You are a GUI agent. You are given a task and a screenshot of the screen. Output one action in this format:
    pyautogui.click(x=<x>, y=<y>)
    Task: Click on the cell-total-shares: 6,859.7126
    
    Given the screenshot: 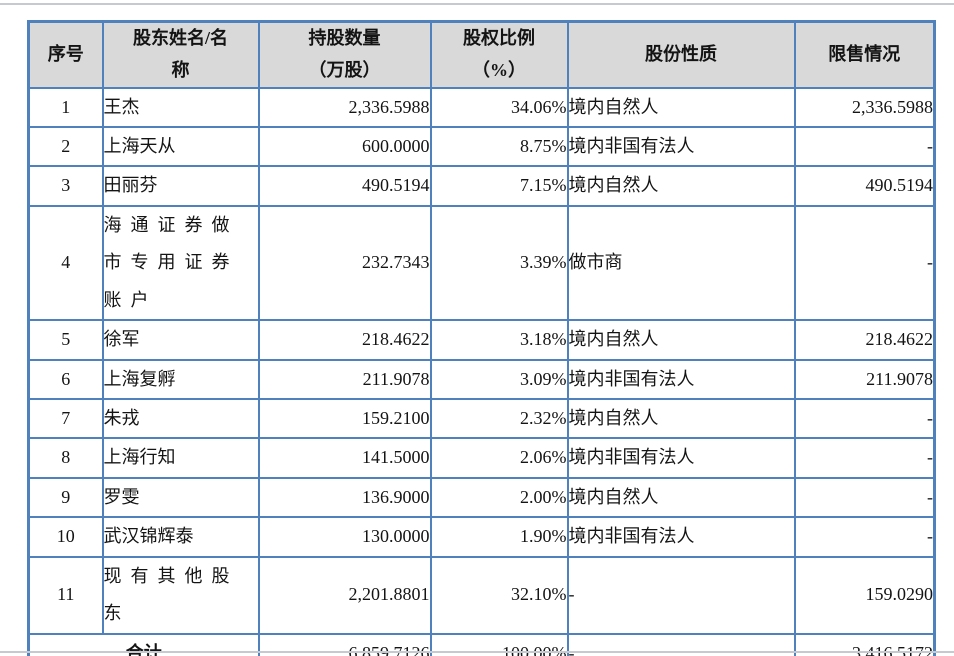 What is the action you would take?
    pyautogui.click(x=344, y=644)
    